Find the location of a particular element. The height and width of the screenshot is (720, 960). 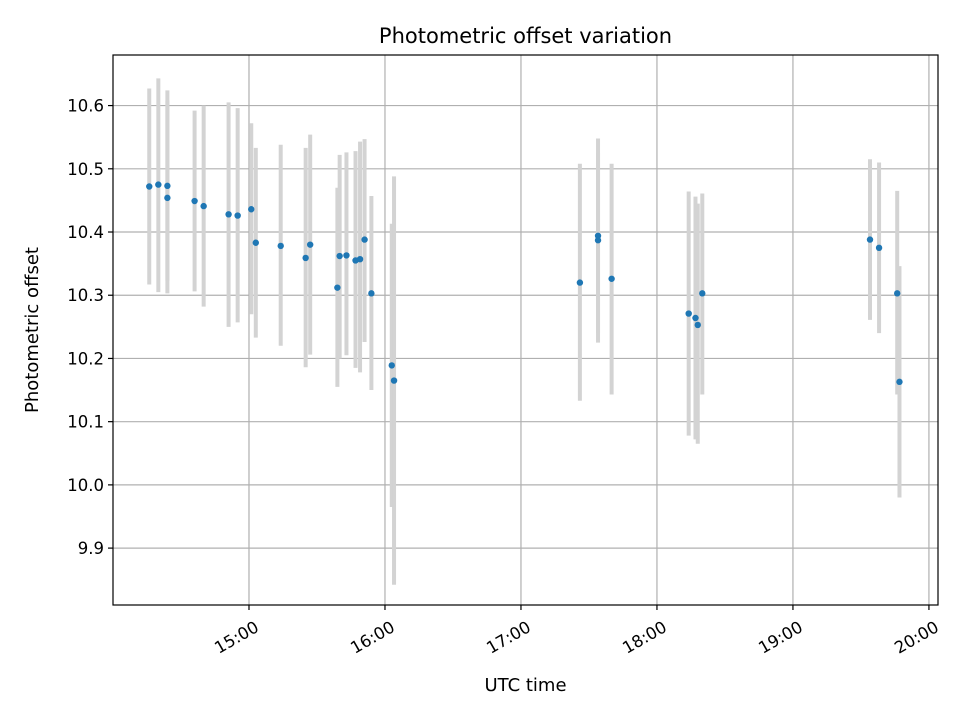

y-tick-label: 10.3 is located at coordinates (85, 295).